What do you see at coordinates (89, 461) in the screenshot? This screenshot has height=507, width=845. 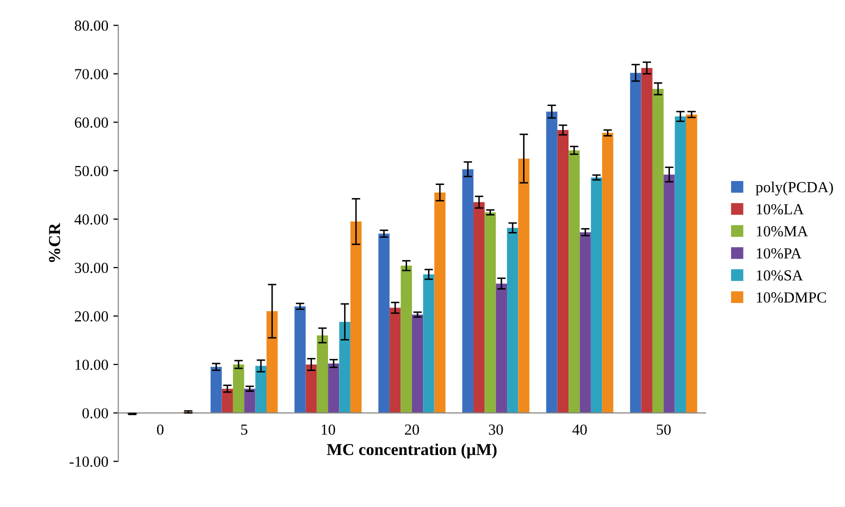 I see `y-tick-label: -10.00` at bounding box center [89, 461].